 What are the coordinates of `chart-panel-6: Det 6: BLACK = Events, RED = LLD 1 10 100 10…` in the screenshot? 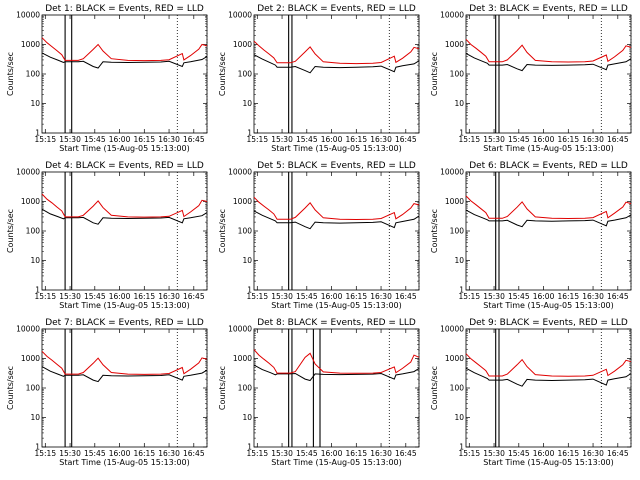 It's located at (531, 235).